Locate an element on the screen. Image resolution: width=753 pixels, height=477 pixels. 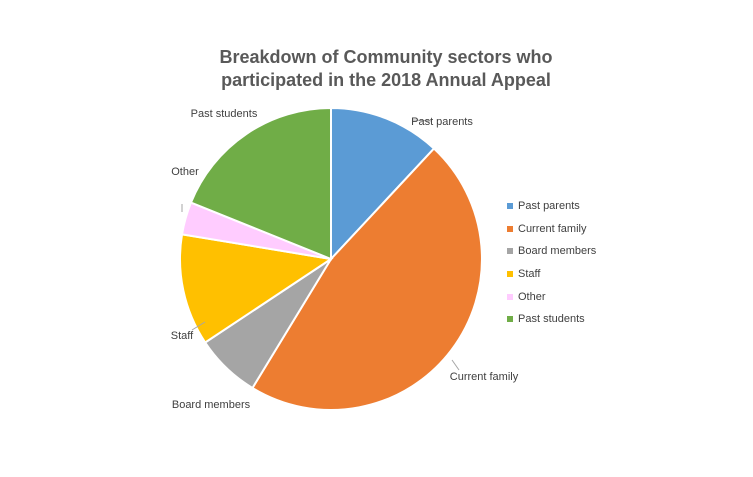
legend-label-past-students: Past students is located at coordinates (551, 319).